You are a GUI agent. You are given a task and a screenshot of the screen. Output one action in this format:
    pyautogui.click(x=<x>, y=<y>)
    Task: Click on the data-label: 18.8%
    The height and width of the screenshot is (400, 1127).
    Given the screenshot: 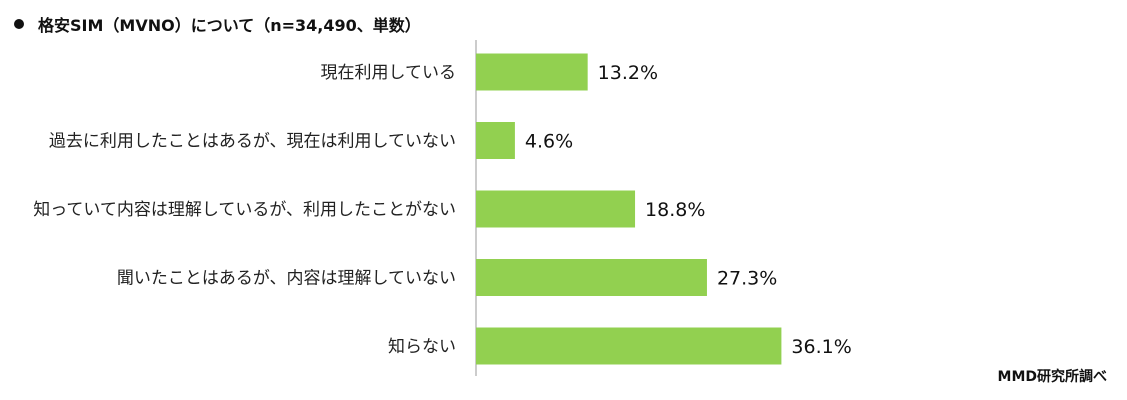 What is the action you would take?
    pyautogui.click(x=675, y=210)
    